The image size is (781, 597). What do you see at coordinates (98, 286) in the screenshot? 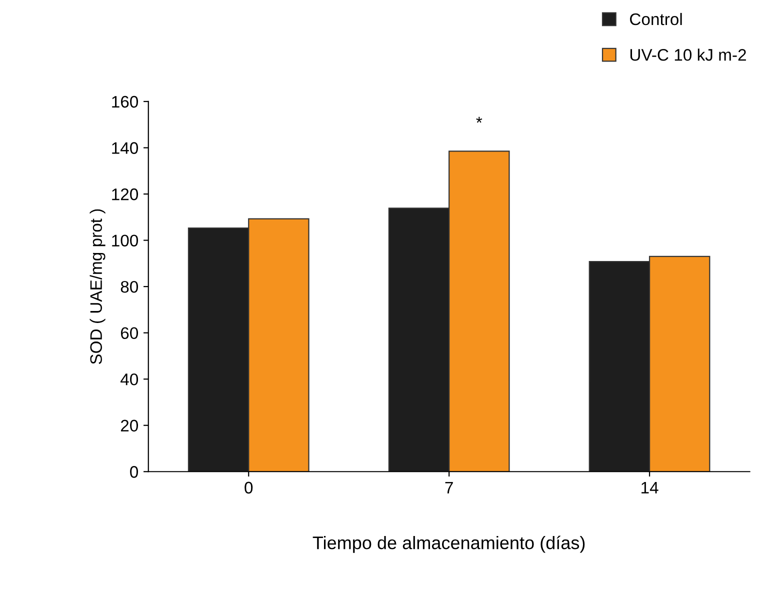
I see `y-axis-title: SOD ( UAE/mg prot )` at bounding box center [98, 286].